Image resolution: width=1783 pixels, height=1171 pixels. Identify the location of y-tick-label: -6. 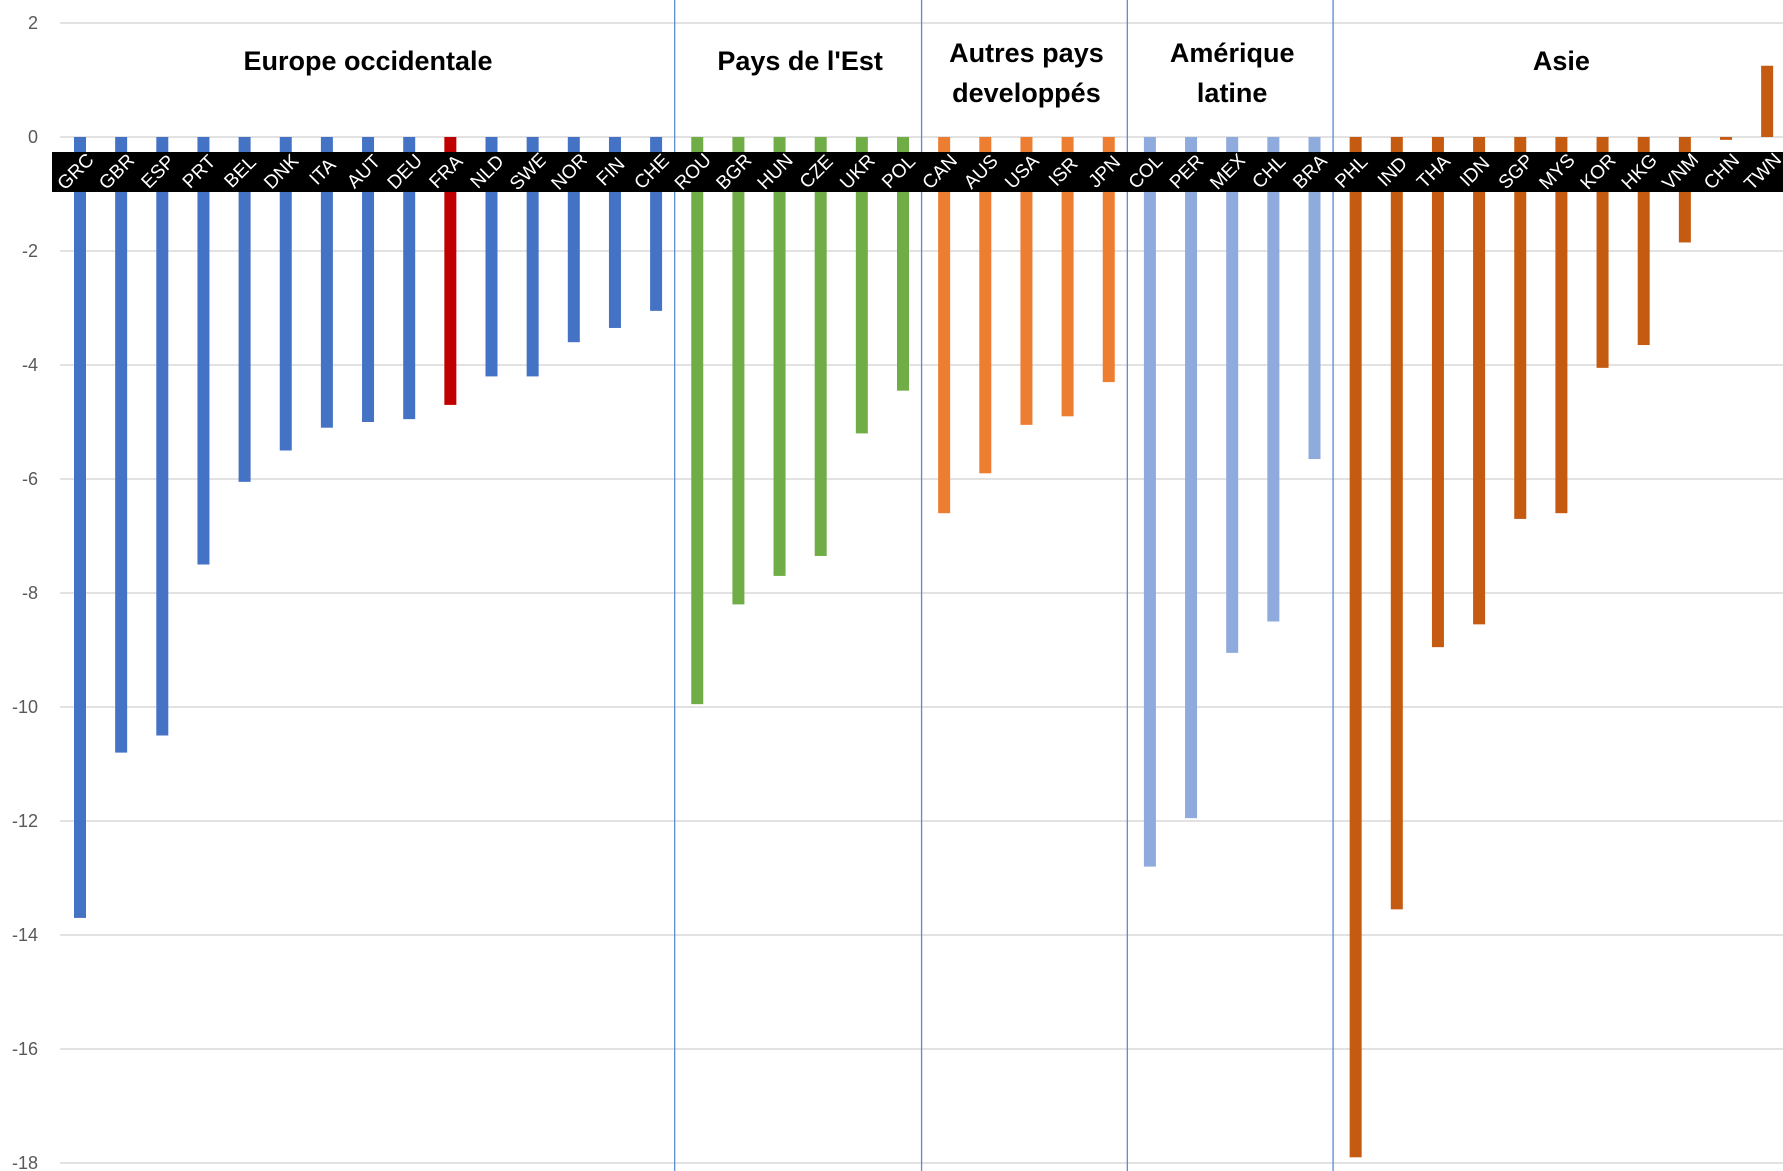
(30, 479).